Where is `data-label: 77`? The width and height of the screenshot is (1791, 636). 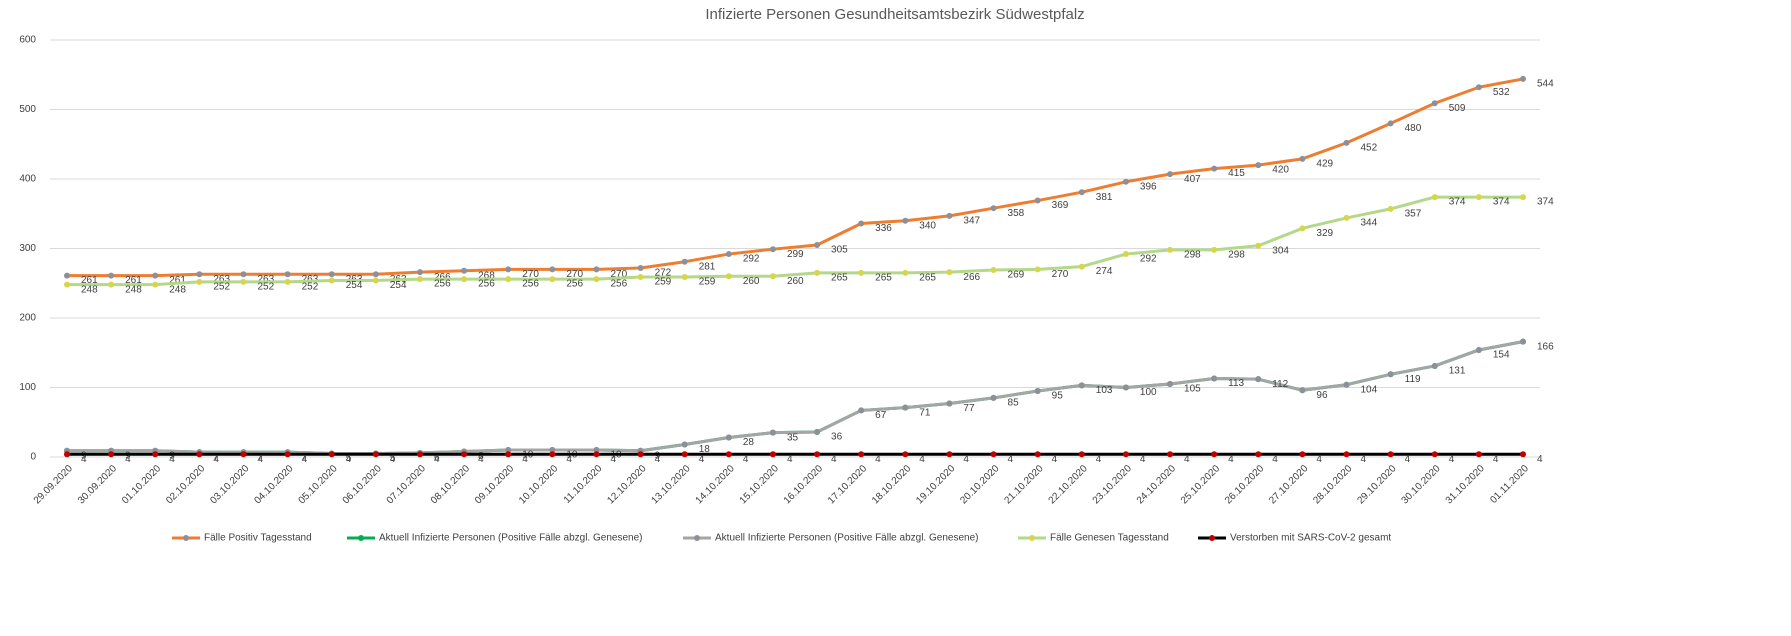
data-label: 77 is located at coordinates (969, 408).